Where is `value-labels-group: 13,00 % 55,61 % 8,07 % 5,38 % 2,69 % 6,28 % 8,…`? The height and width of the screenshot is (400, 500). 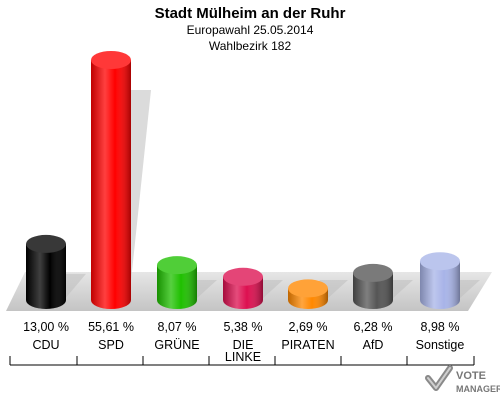
value-labels-group: 13,00 % 55,61 % 8,07 % 5,38 % 2,69 % 6,28 % 8,… is located at coordinates (241, 327).